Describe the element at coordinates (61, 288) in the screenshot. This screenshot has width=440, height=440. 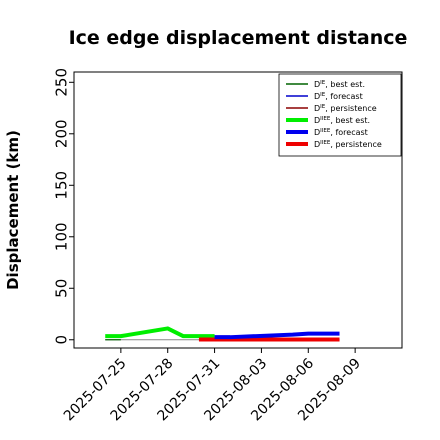
I see `y-tick-label: 50` at that location.